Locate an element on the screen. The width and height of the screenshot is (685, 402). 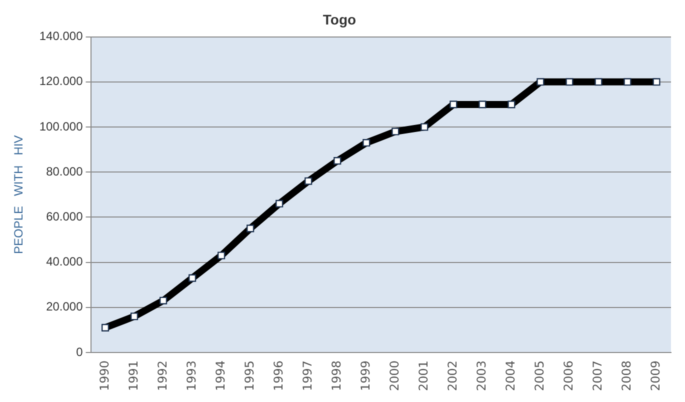
x-tick-label: 2006 is located at coordinates (569, 376).